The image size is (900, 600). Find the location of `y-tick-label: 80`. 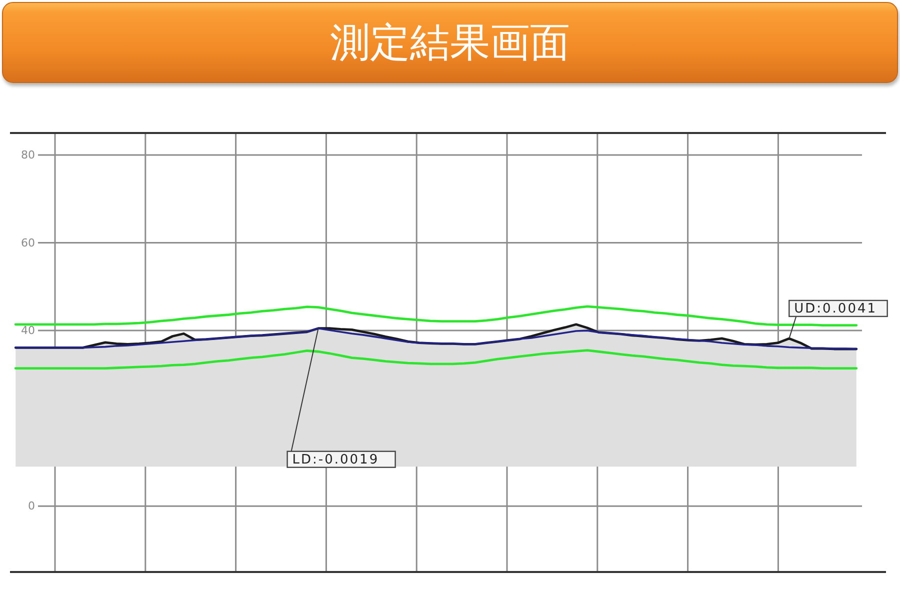

y-tick-label: 80 is located at coordinates (28, 155).